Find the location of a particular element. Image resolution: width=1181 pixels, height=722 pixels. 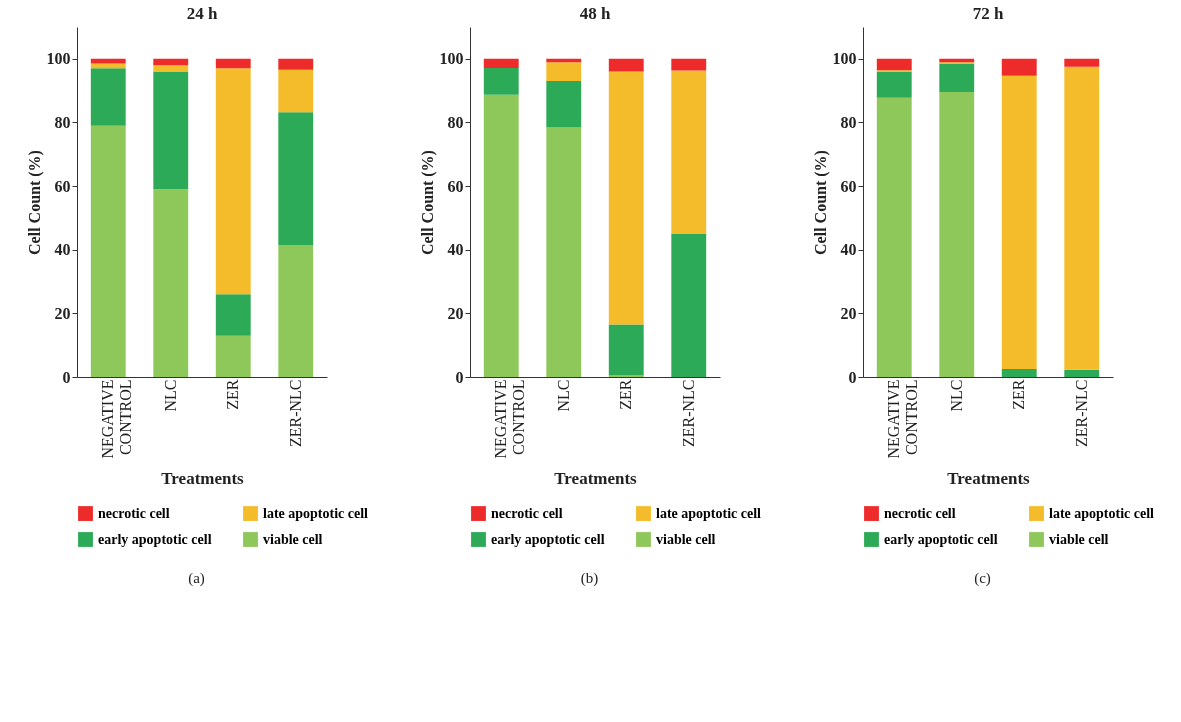

text: (b) is located at coordinates (589, 578).